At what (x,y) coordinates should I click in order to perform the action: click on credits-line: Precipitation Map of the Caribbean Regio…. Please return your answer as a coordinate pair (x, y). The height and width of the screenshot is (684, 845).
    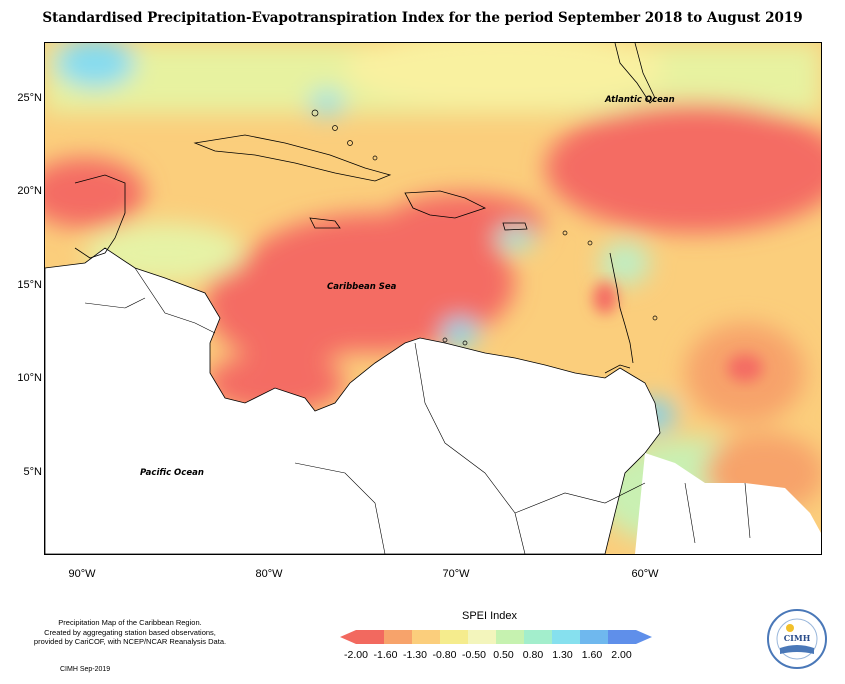
    Looking at the image, I should click on (130, 622).